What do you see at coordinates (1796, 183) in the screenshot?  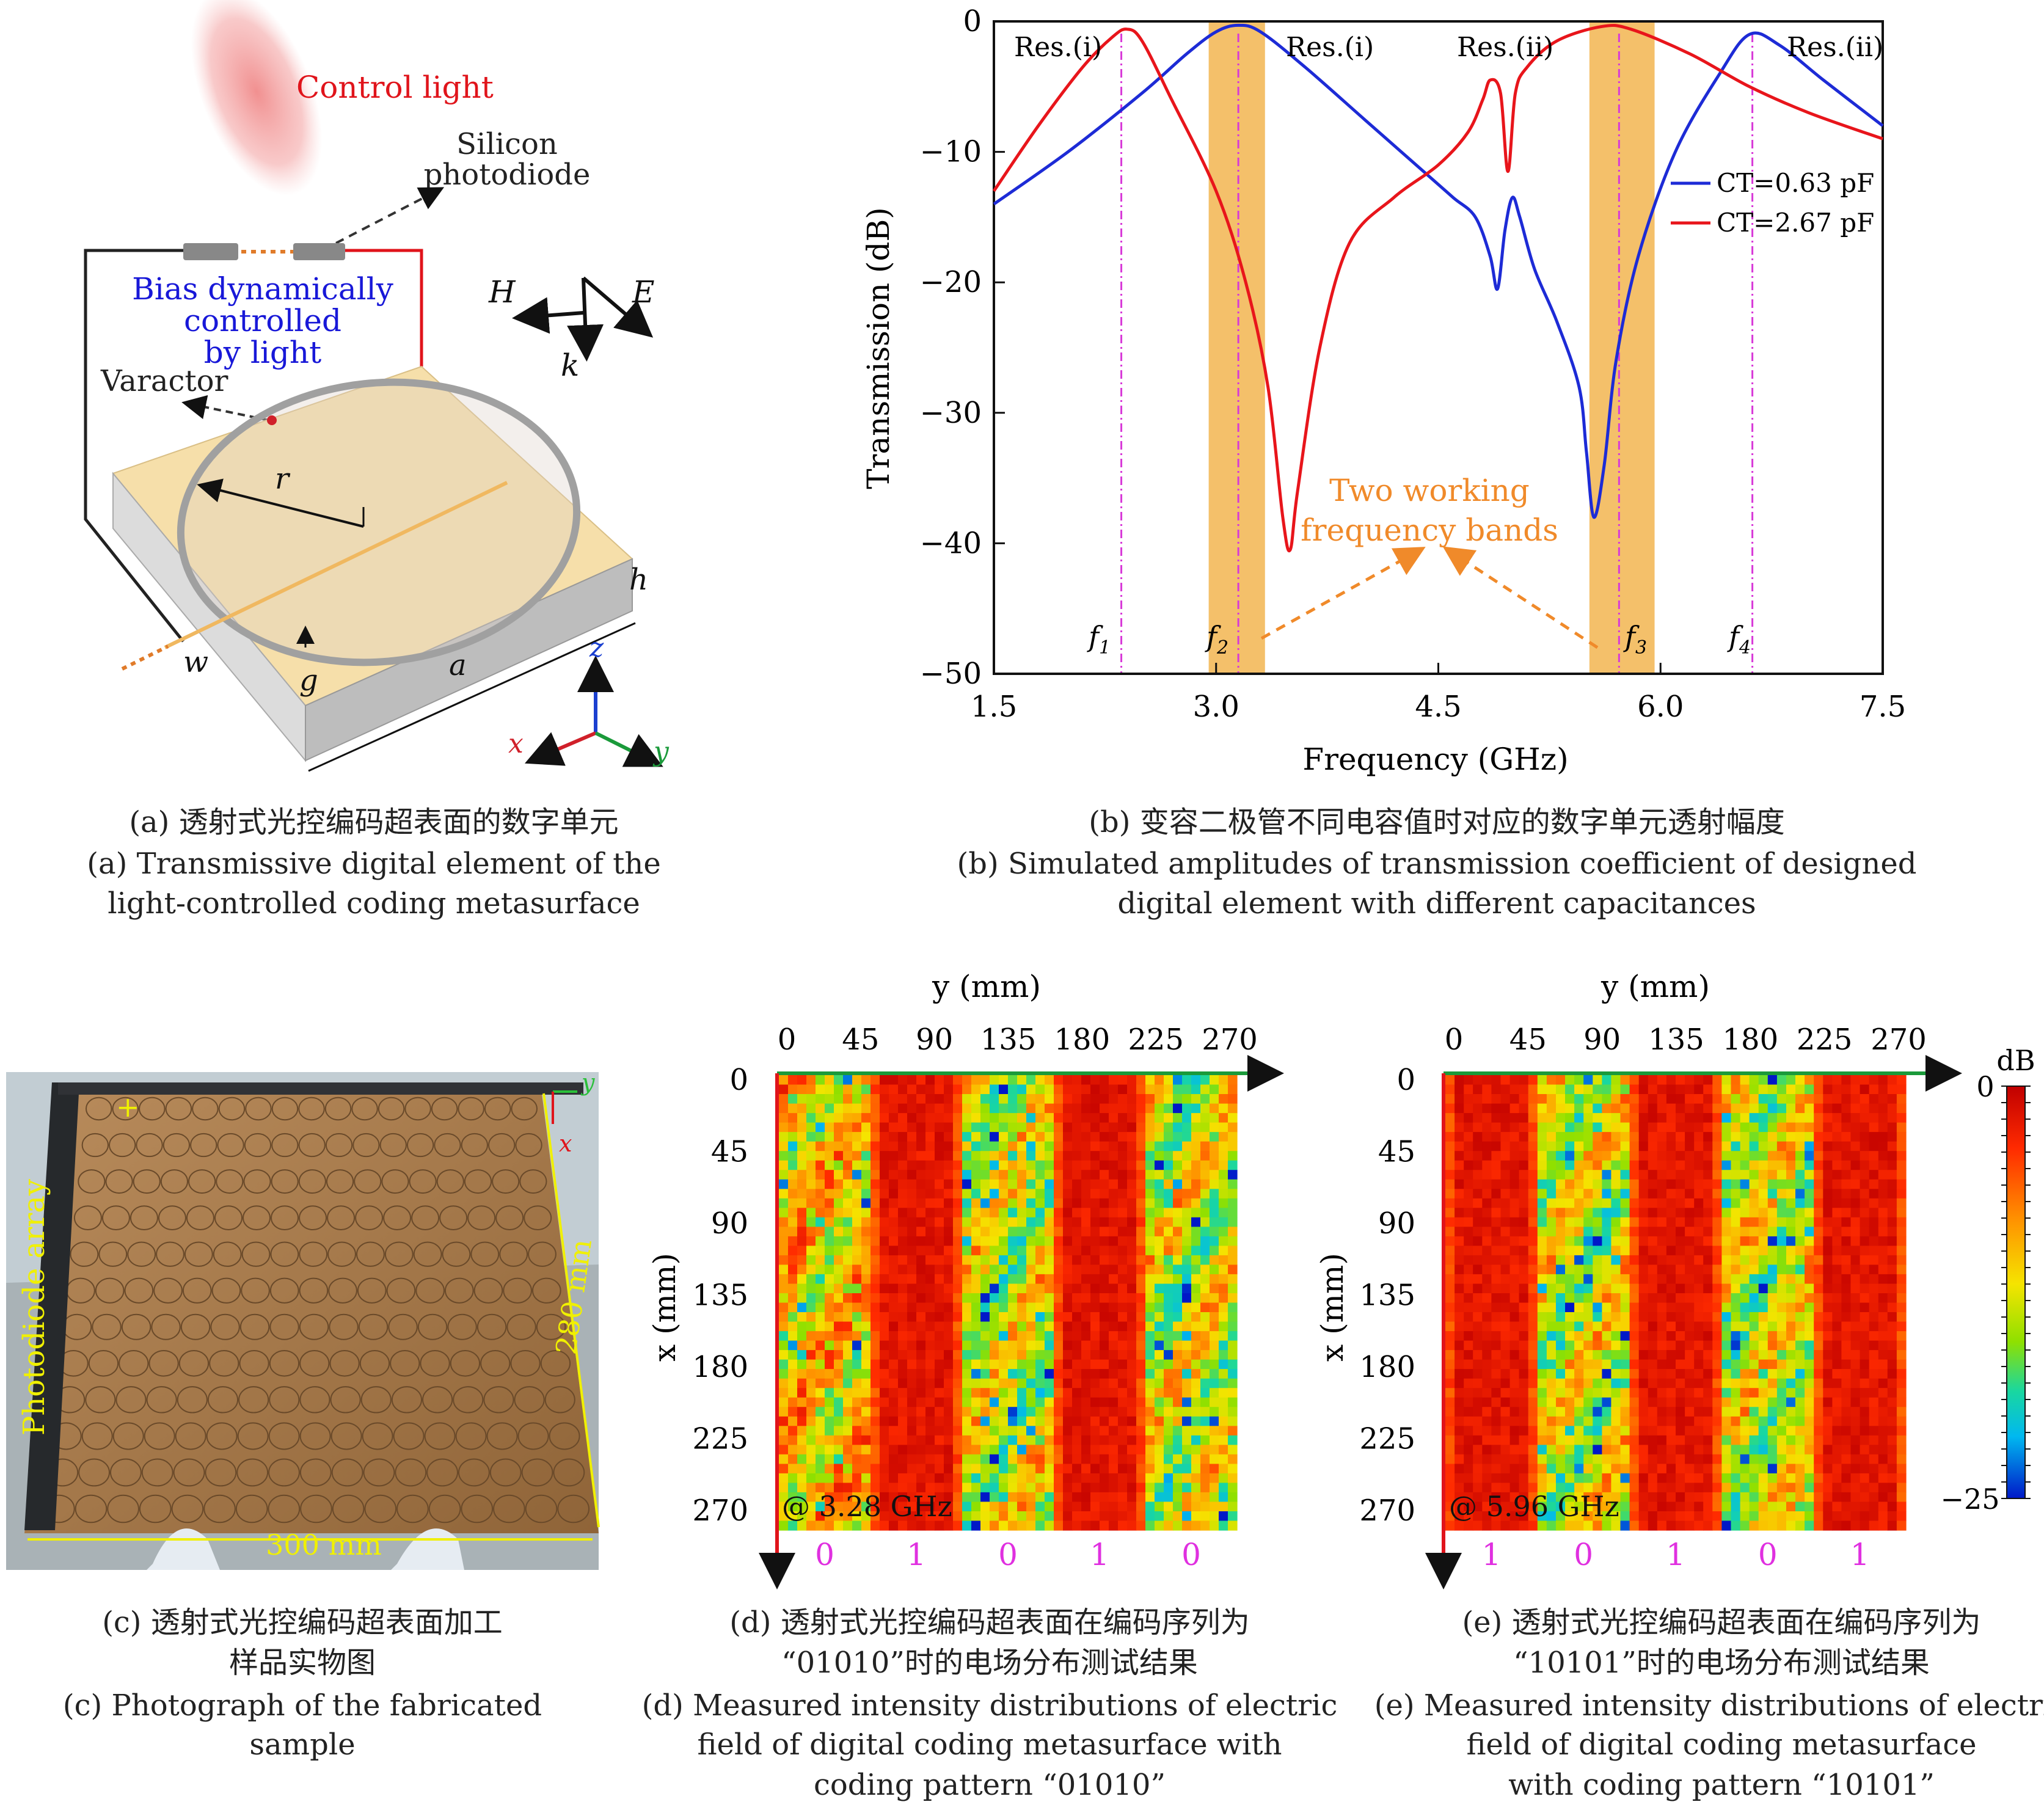 I see `legend-ct063: CT=0.63 pF` at bounding box center [1796, 183].